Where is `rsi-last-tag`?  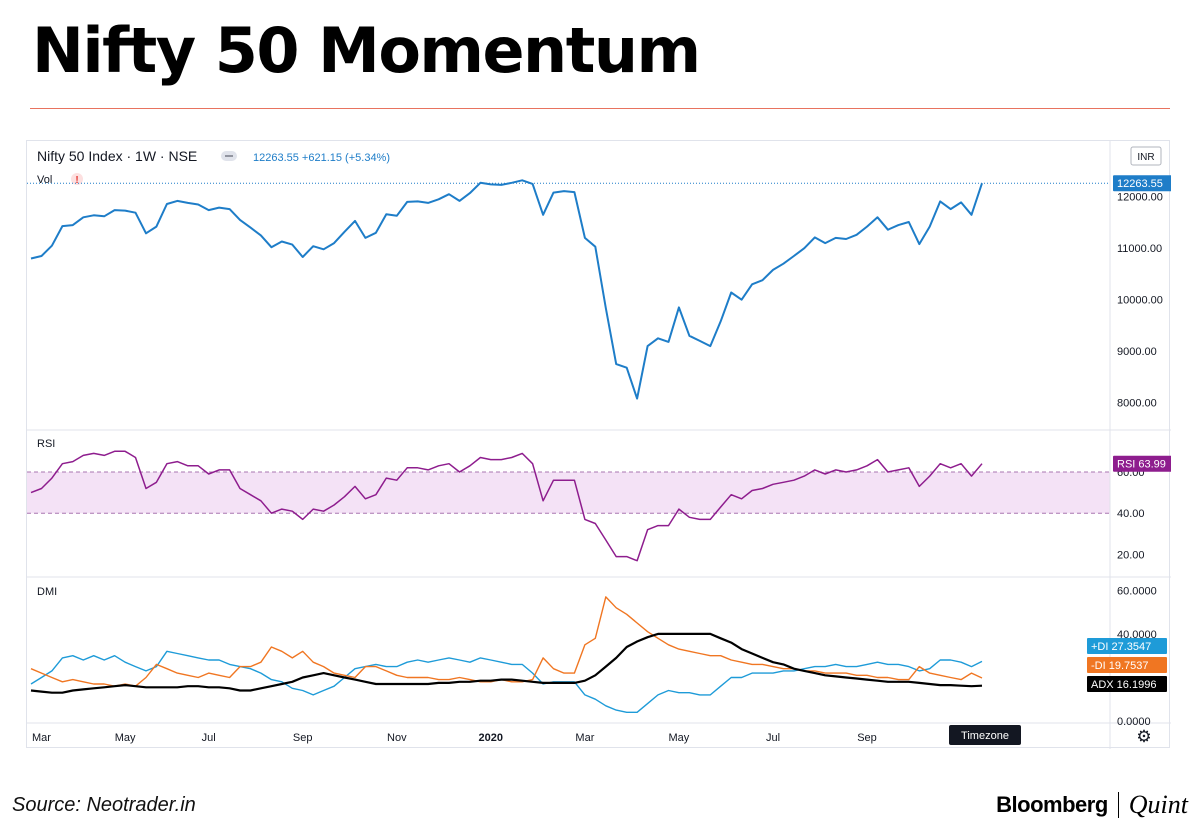 rsi-last-tag is located at coordinates (1149, 463).